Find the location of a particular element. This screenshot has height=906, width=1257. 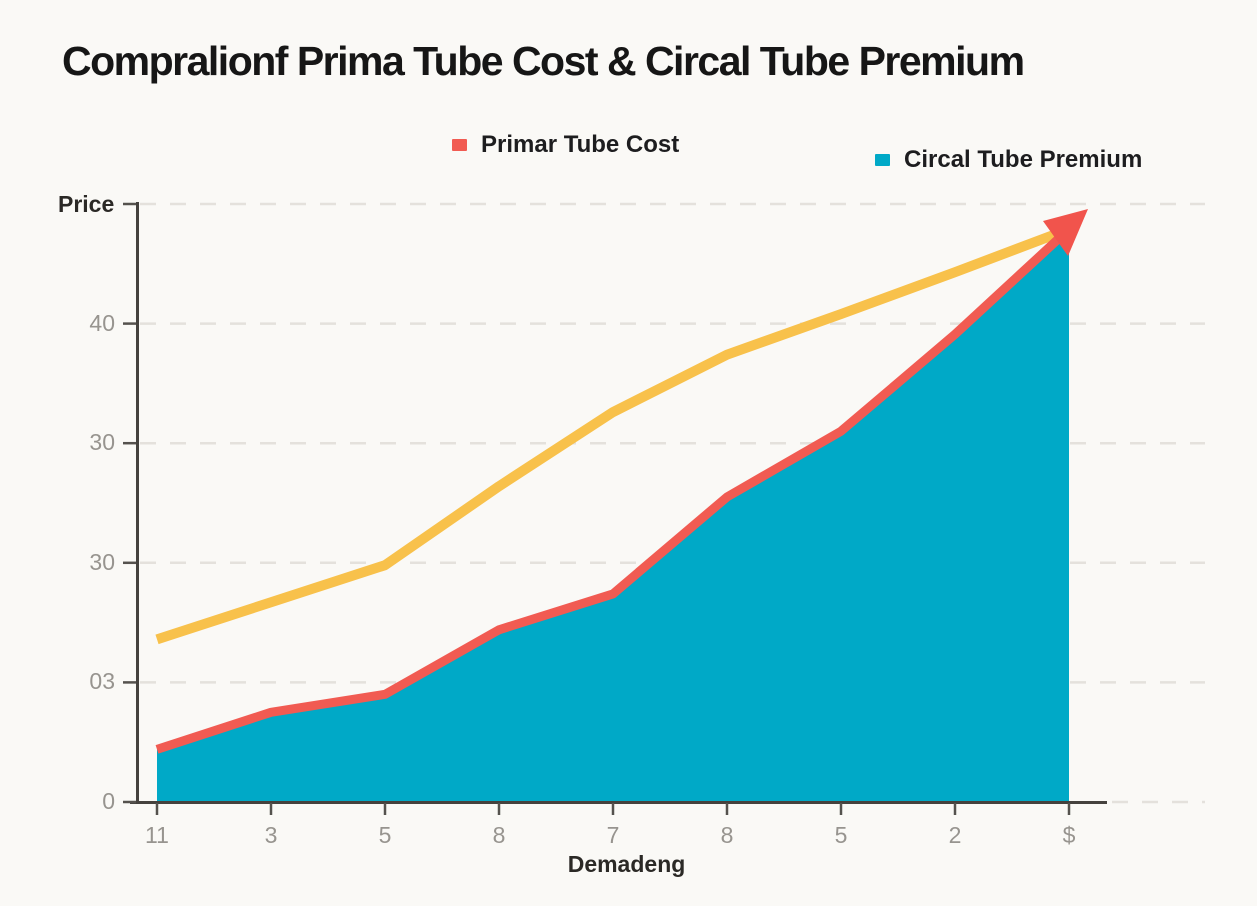

x-axis-title: Demadeng is located at coordinates (626, 864).